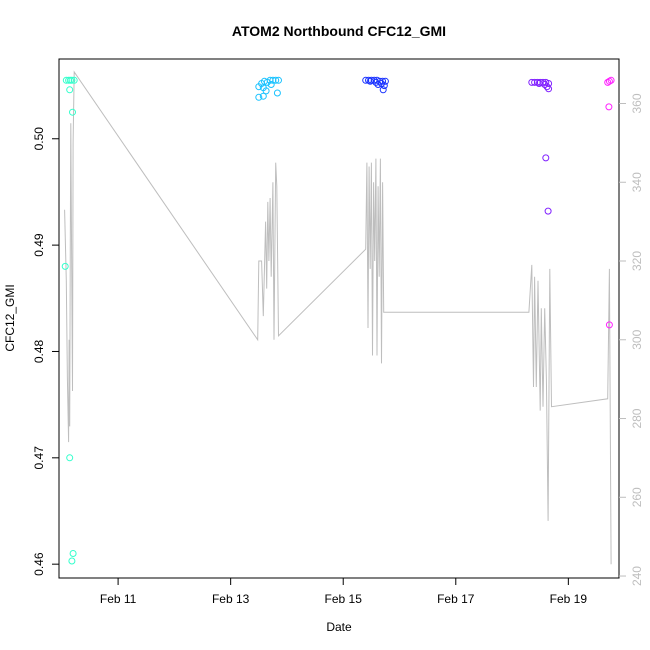 This screenshot has width=650, height=650. What do you see at coordinates (637, 497) in the screenshot?
I see `y2-tick-label: 260` at bounding box center [637, 497].